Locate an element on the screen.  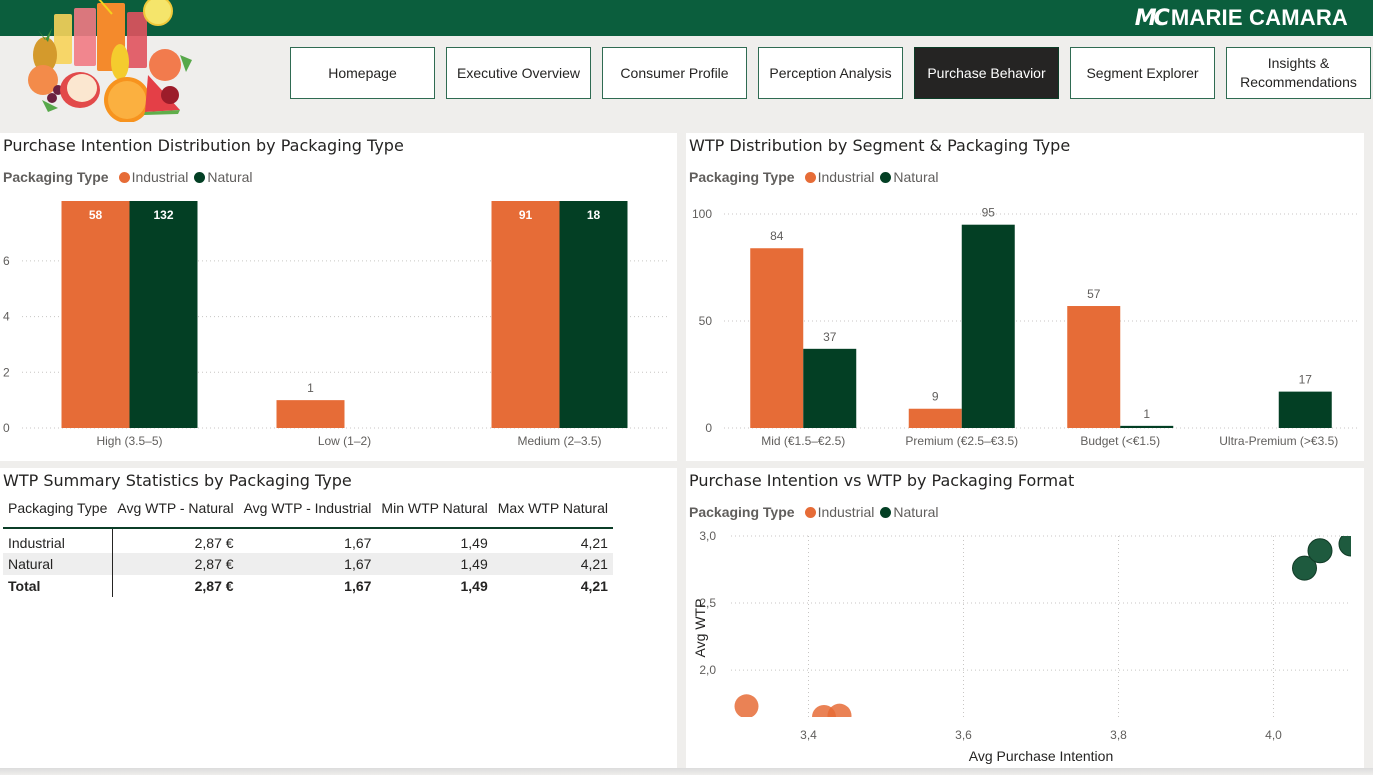
x-tick-label: Ultra-Premium (>€3.5) is located at coordinates (1278, 441).